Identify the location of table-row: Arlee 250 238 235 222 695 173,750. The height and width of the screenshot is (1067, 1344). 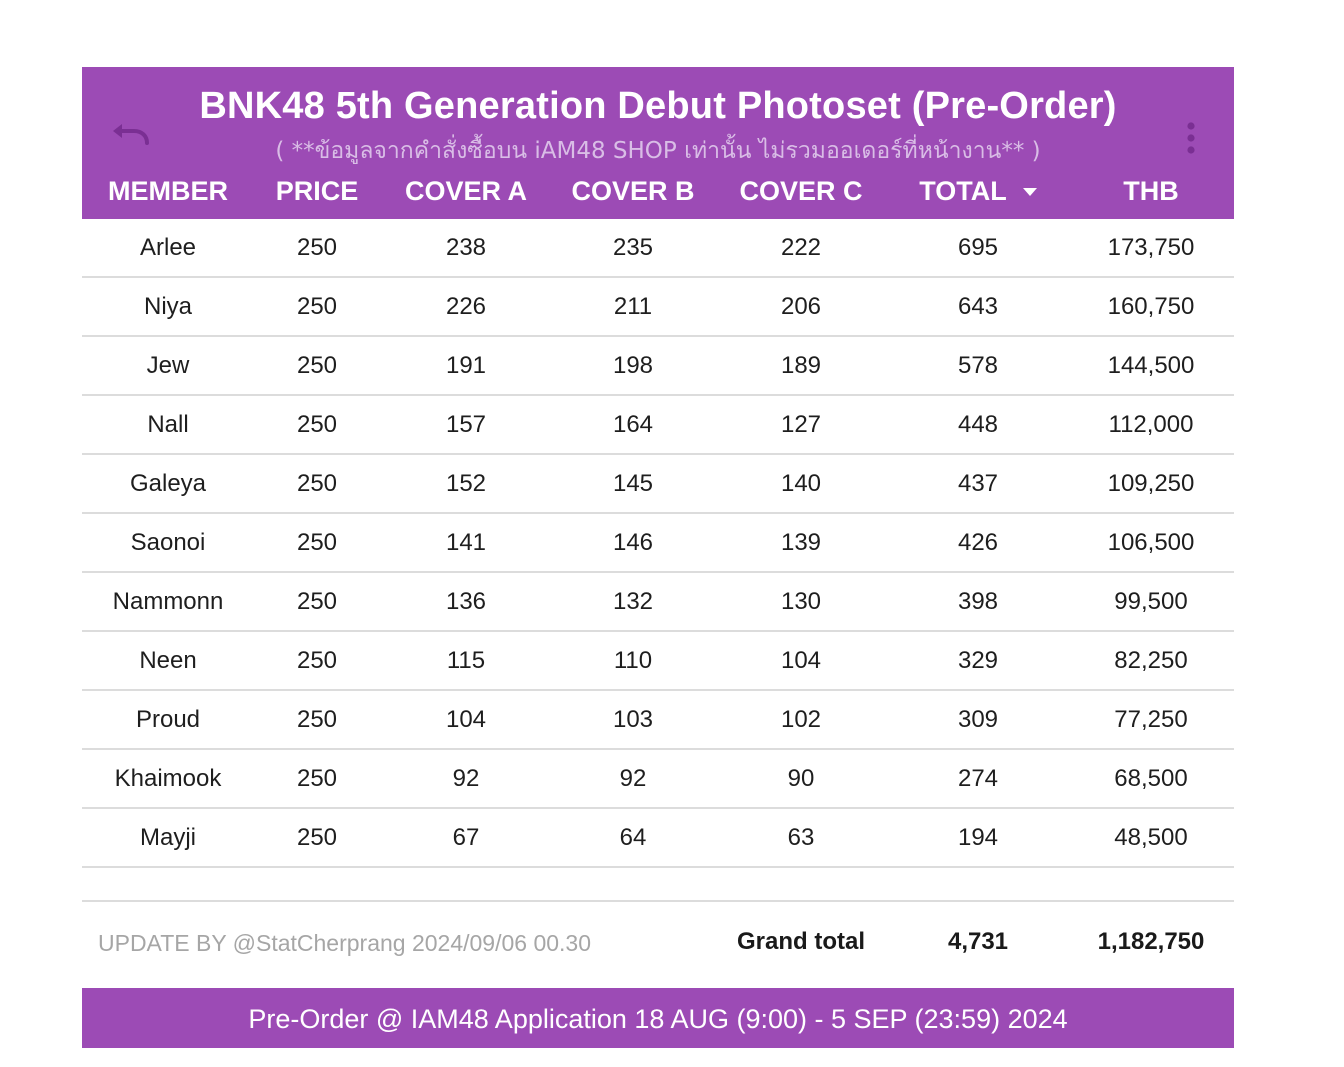
(658, 248).